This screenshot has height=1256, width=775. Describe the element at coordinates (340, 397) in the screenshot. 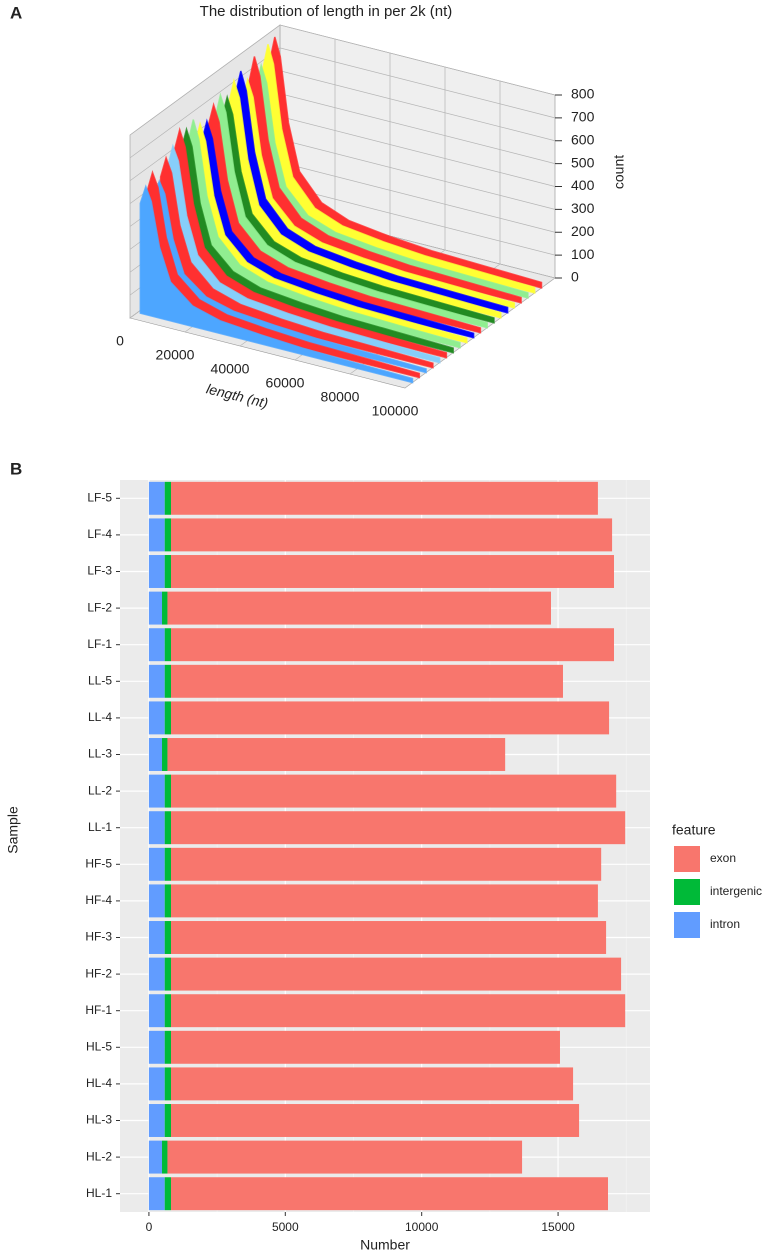

I see `x-tick-label: 80000` at that location.